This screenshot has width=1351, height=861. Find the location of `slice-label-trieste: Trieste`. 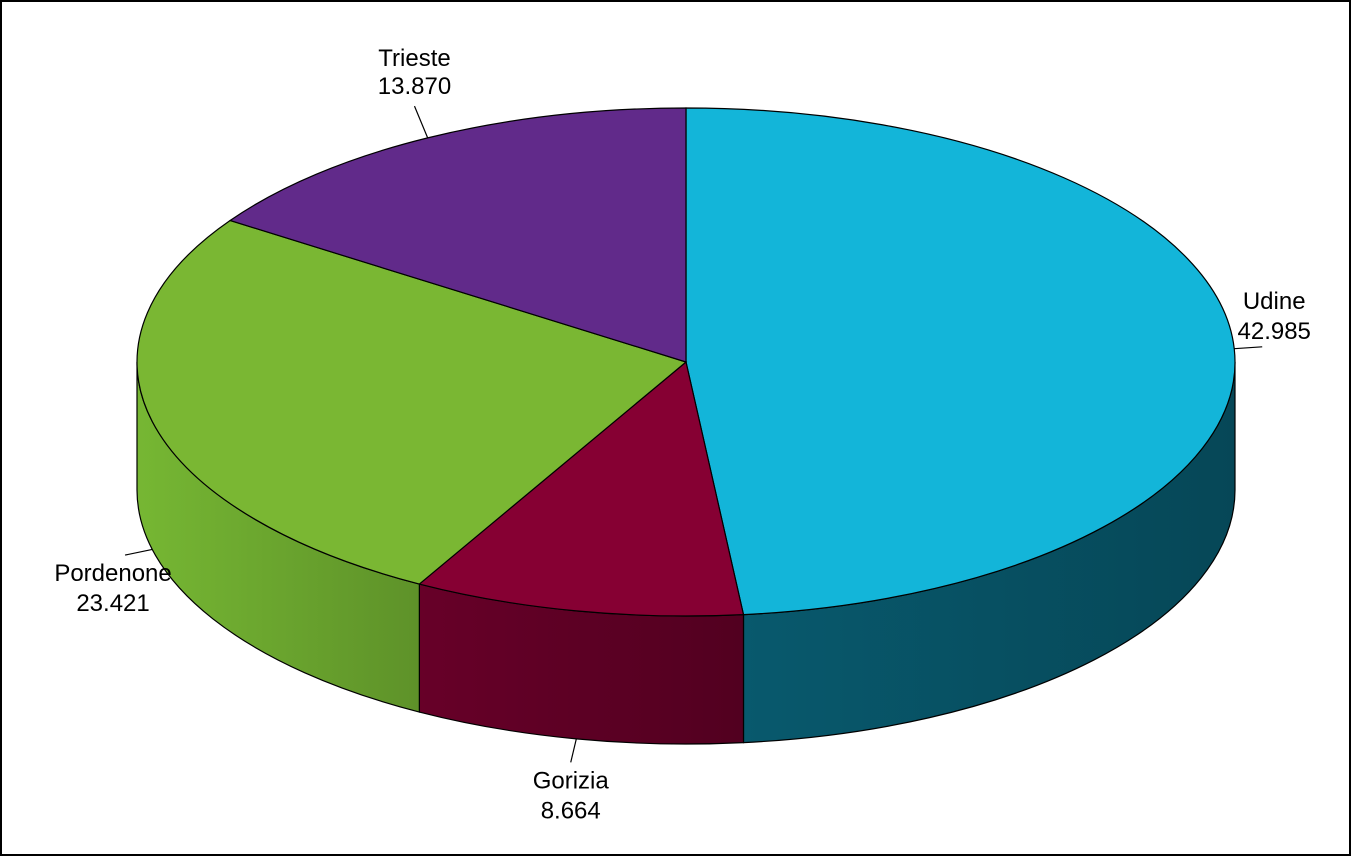

slice-label-trieste: Trieste is located at coordinates (414, 58).